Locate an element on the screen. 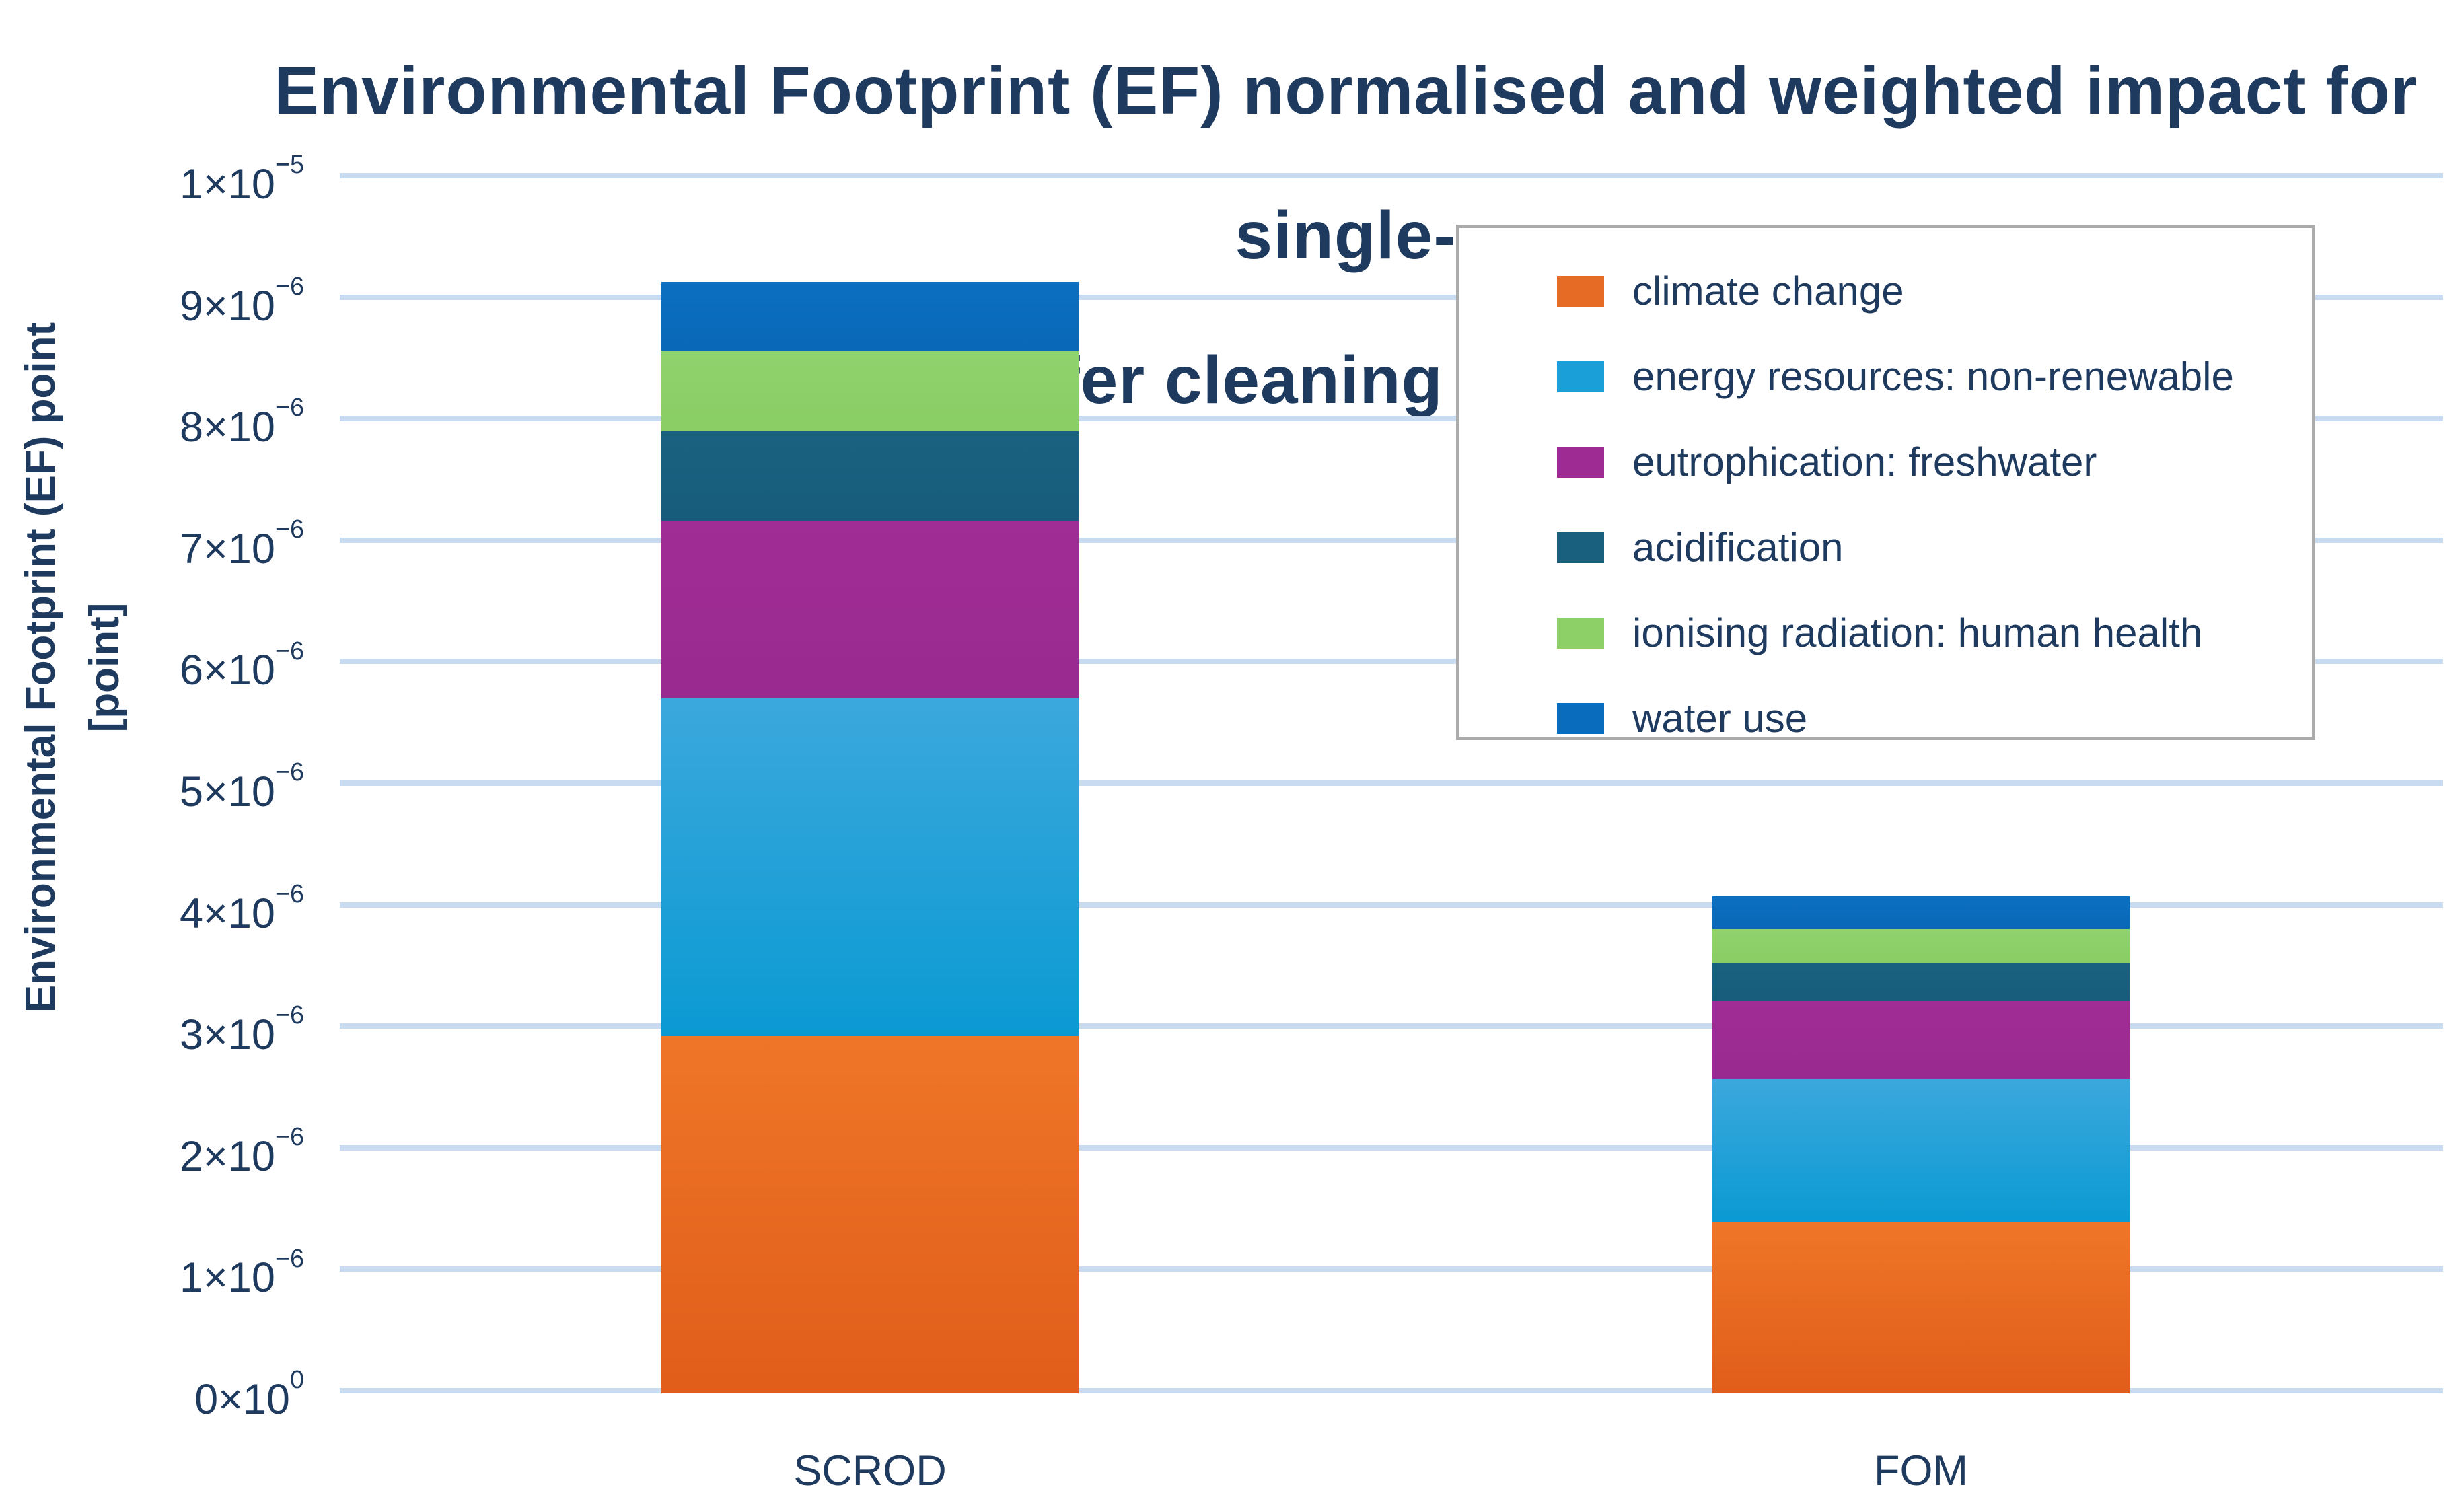 The height and width of the screenshot is (1493, 2464). y-tick-label: 8×10⁻⁶ is located at coordinates (242, 422).